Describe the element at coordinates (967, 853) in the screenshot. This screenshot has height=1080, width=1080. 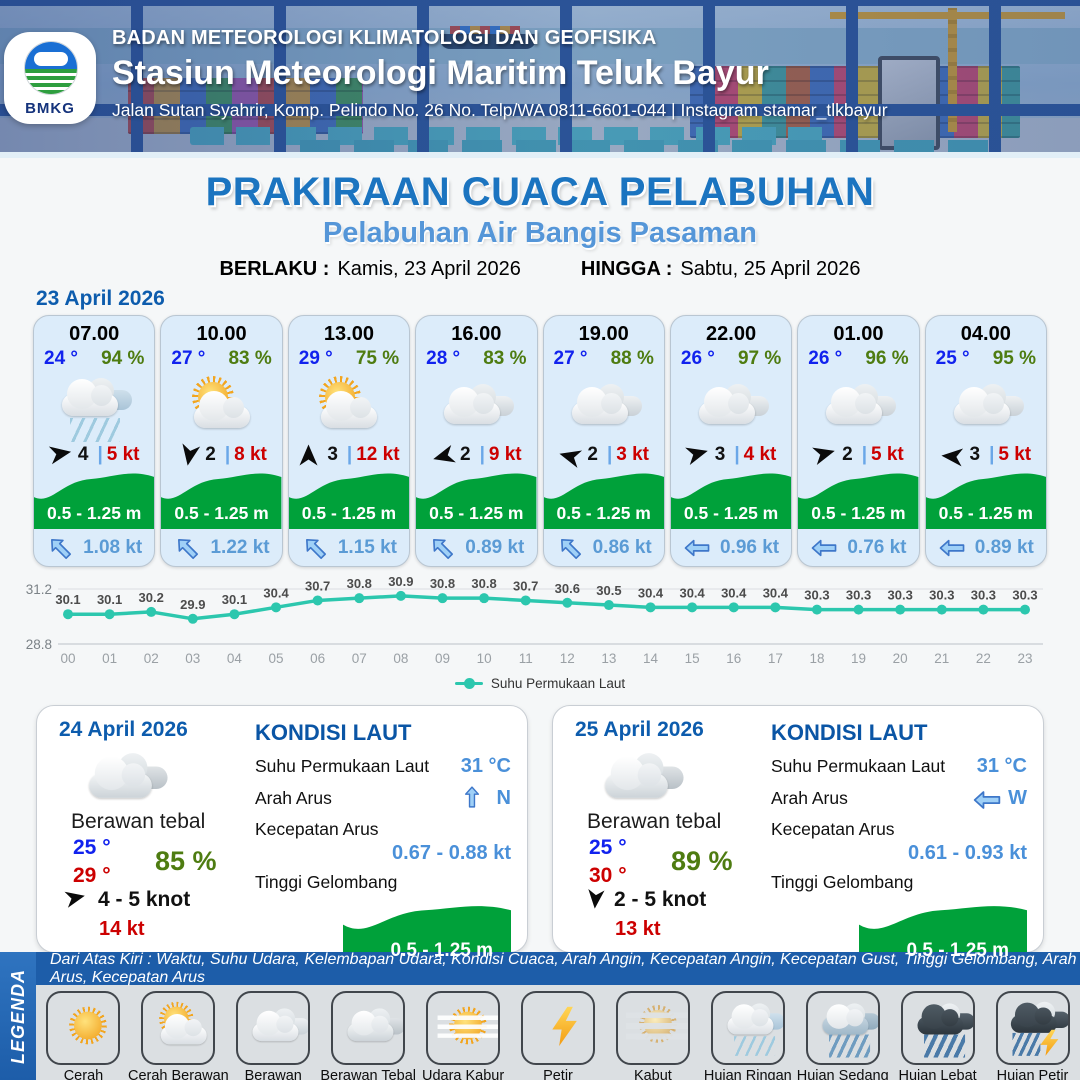
I see `current-speed-value: 0.61 - 0.93 kt` at that location.